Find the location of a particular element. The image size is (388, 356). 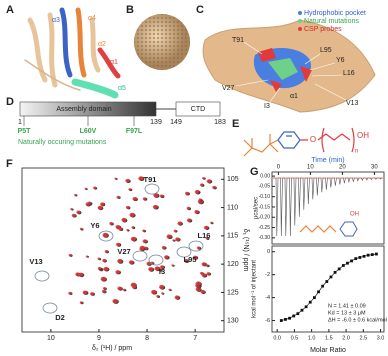

panel-label: D is located at coordinates (10, 102).